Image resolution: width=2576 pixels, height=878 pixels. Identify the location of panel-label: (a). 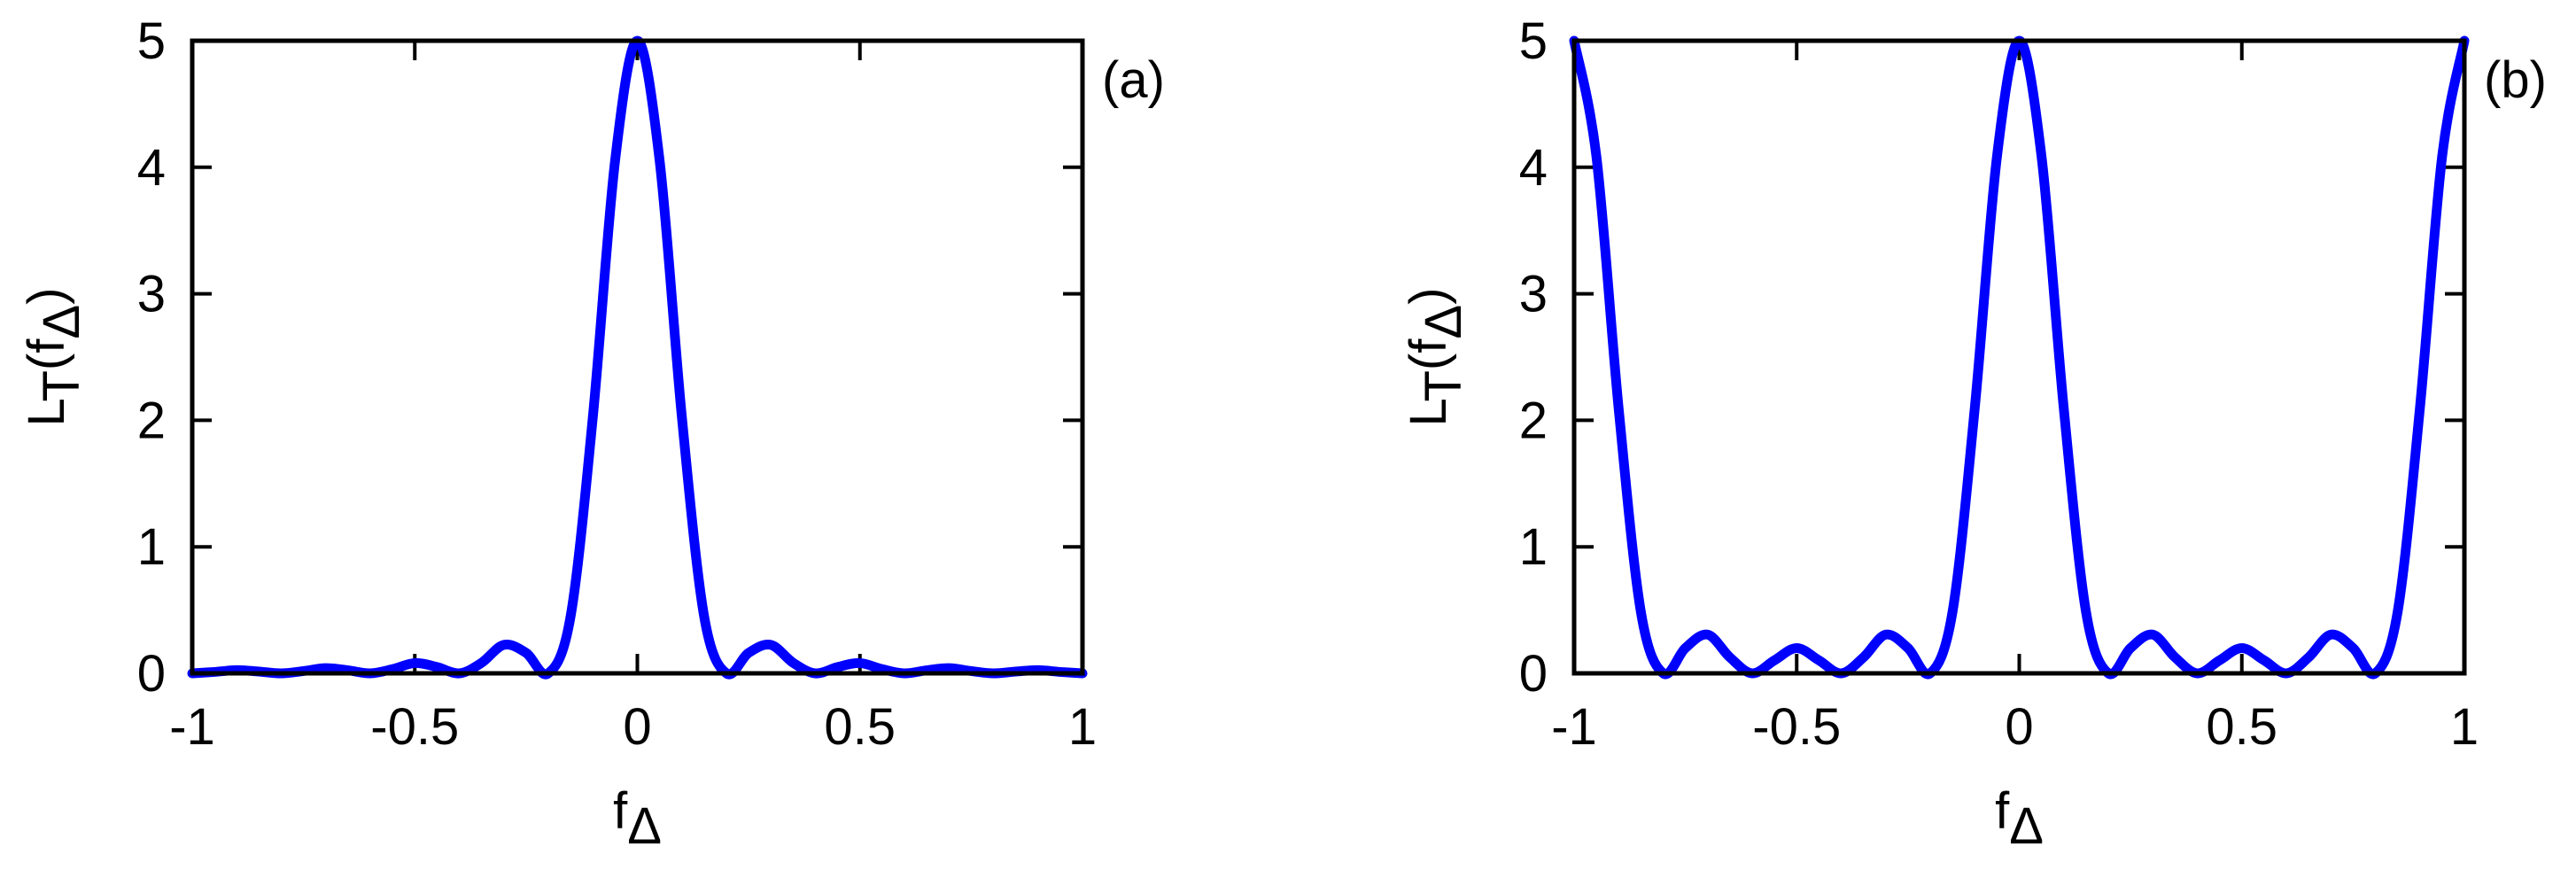
(1133, 80).